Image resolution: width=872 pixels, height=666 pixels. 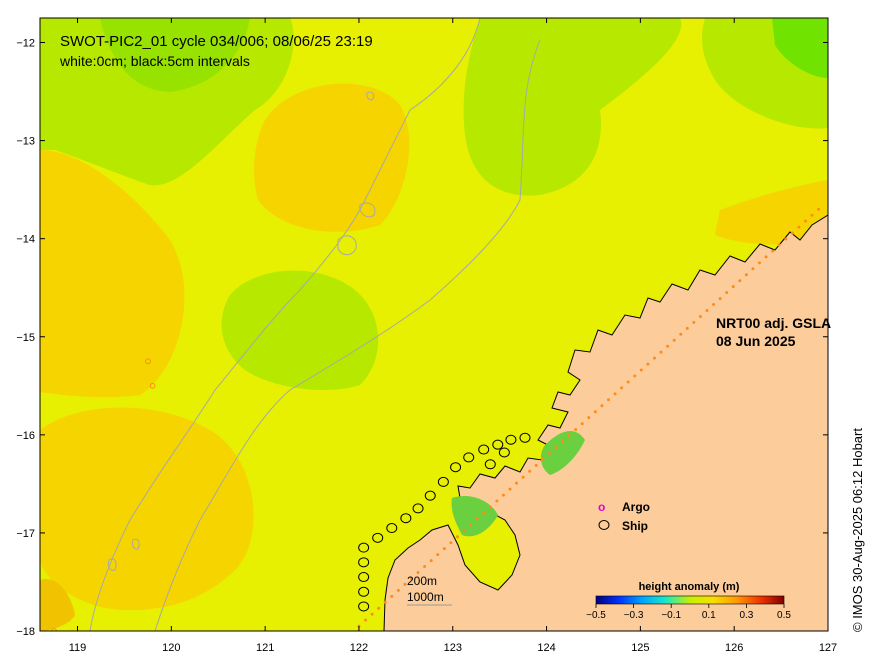 I want to click on x-tick-label: 119, so click(x=78, y=648).